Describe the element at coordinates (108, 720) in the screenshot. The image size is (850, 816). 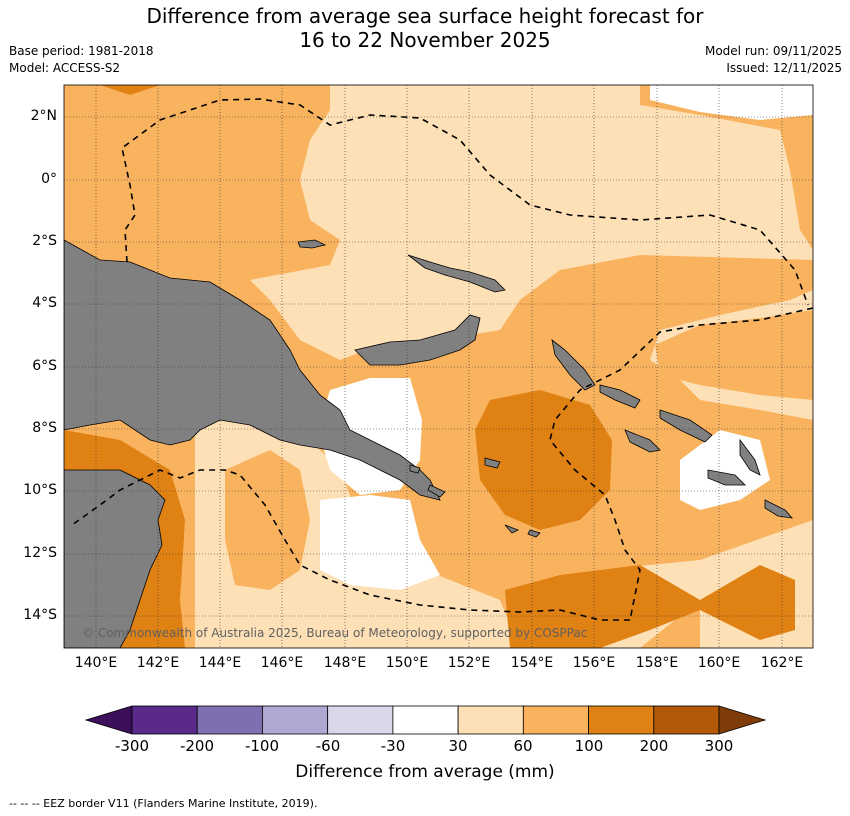
I see `colorbar-arrow-low` at that location.